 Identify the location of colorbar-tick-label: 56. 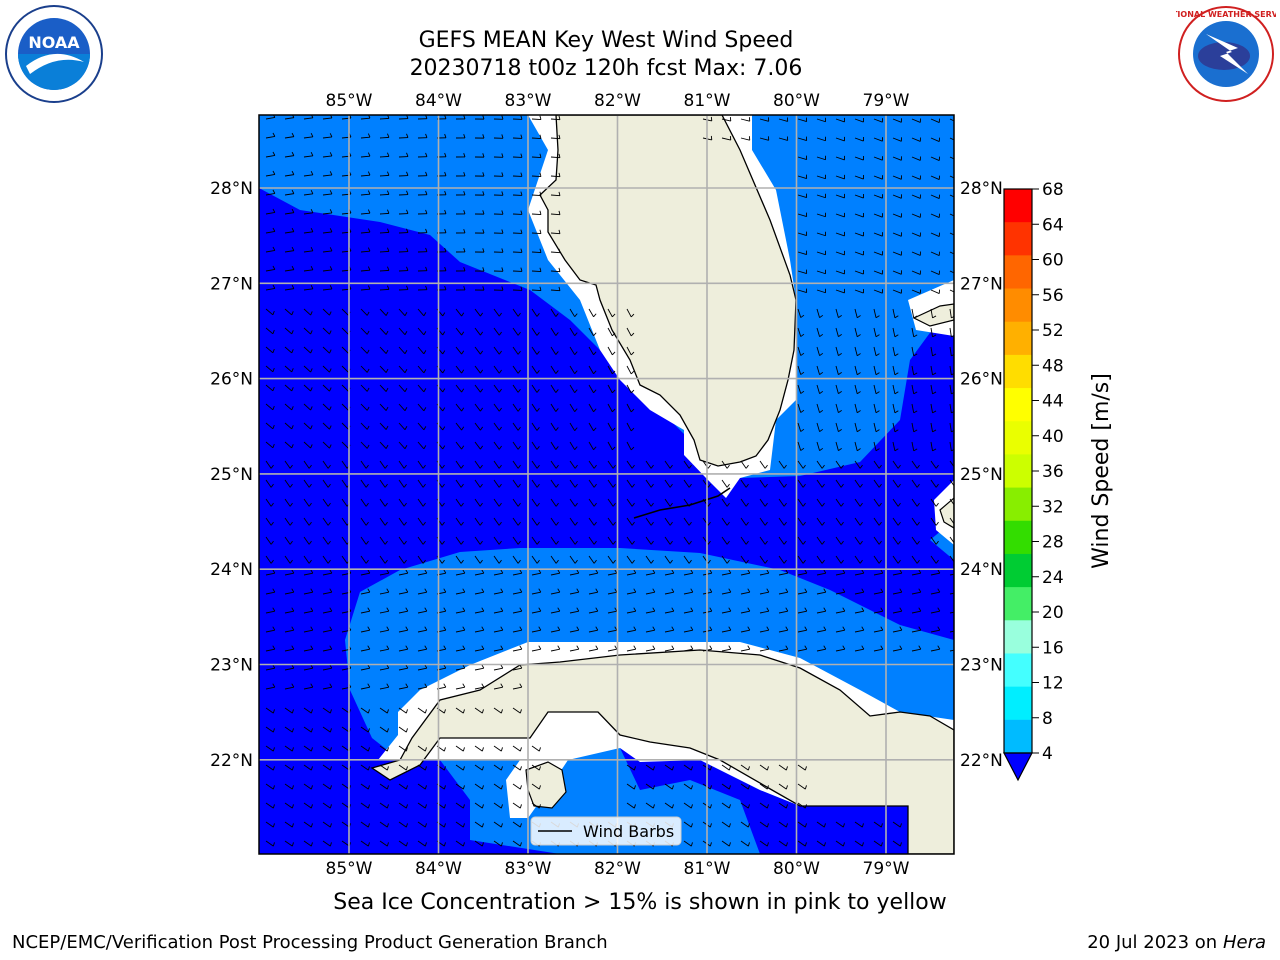
(1053, 296).